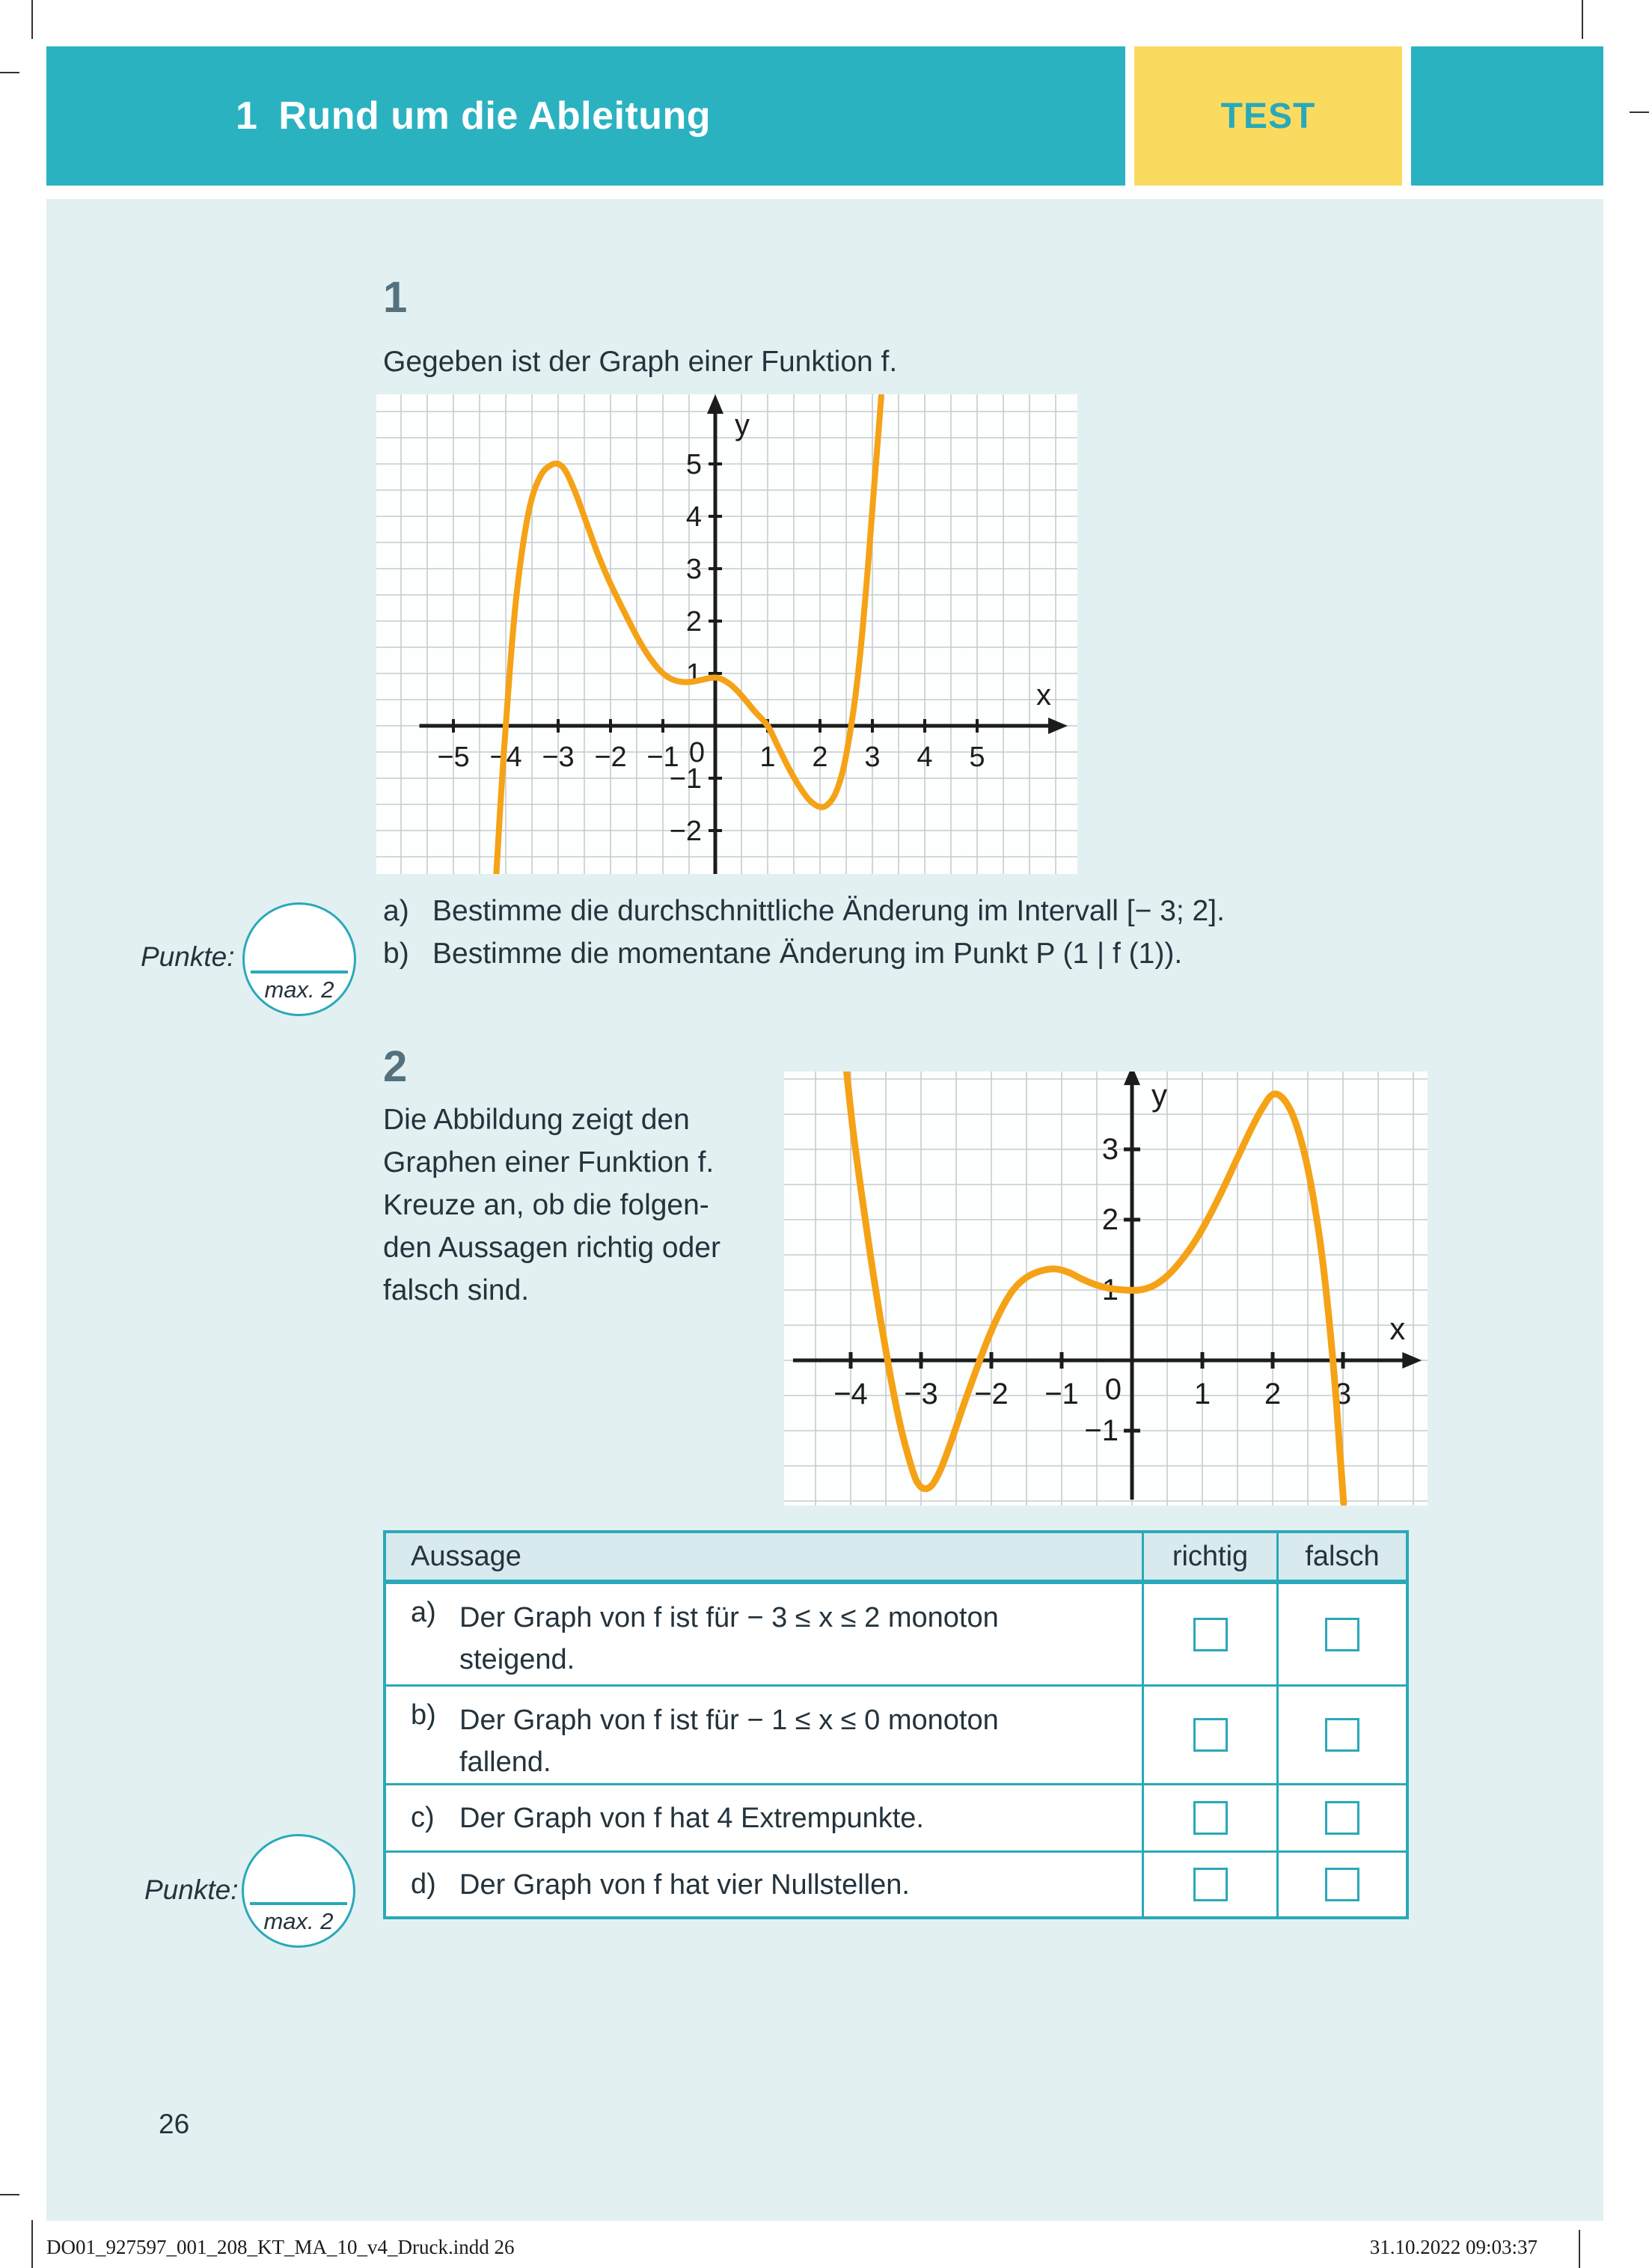 Image resolution: width=1649 pixels, height=2268 pixels. Describe the element at coordinates (423, 1715) in the screenshot. I see `row-label: b)` at that location.